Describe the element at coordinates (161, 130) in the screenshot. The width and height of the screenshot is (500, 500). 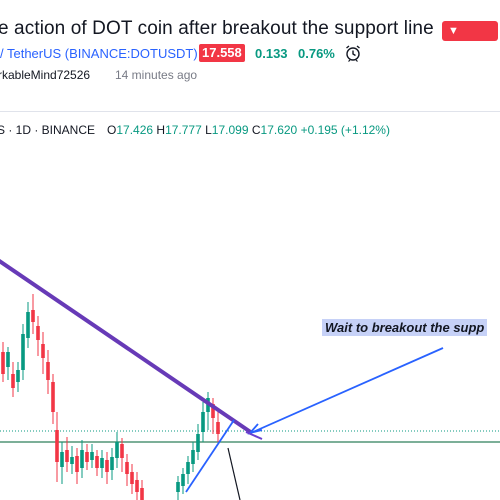
I see `high-label: H` at that location.